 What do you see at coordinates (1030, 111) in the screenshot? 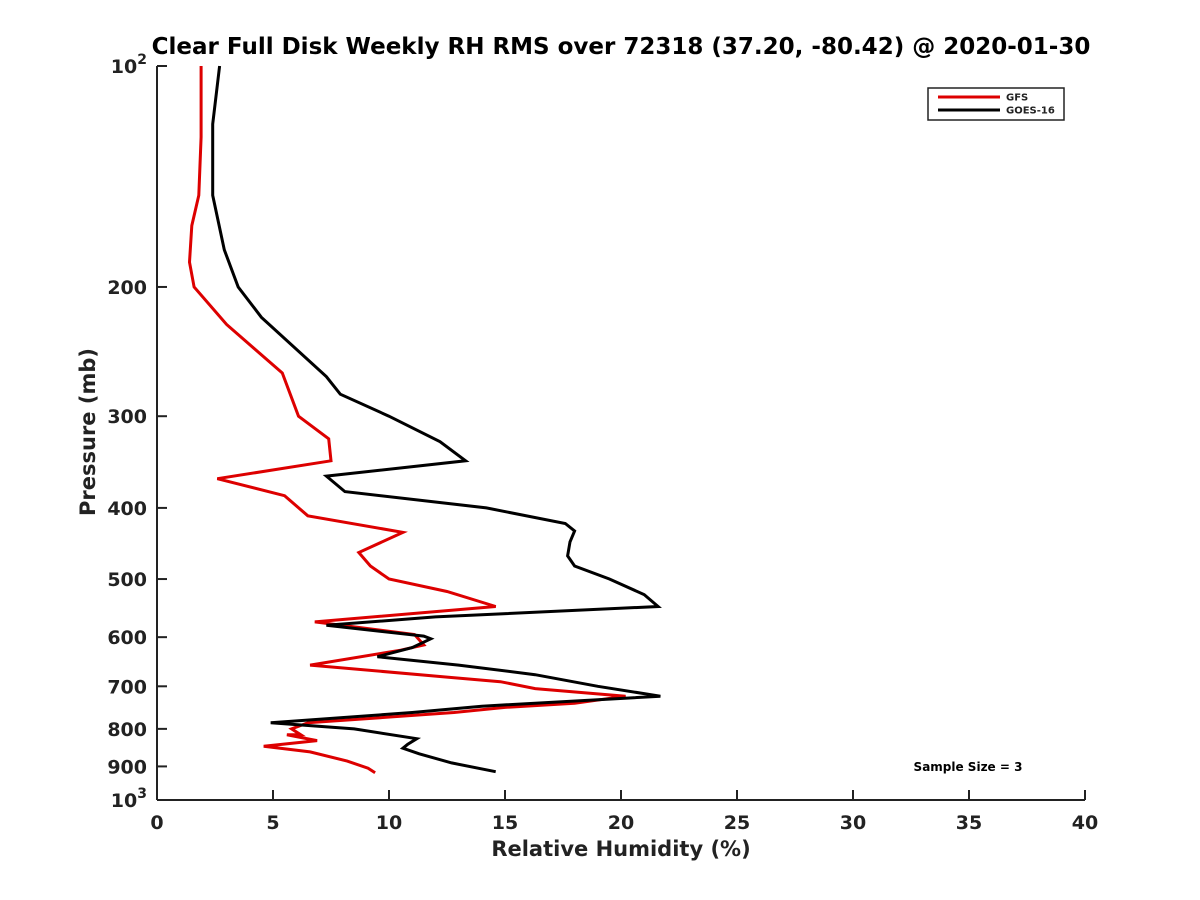
I see `legend-label-goes-16: GOES-16` at bounding box center [1030, 111].